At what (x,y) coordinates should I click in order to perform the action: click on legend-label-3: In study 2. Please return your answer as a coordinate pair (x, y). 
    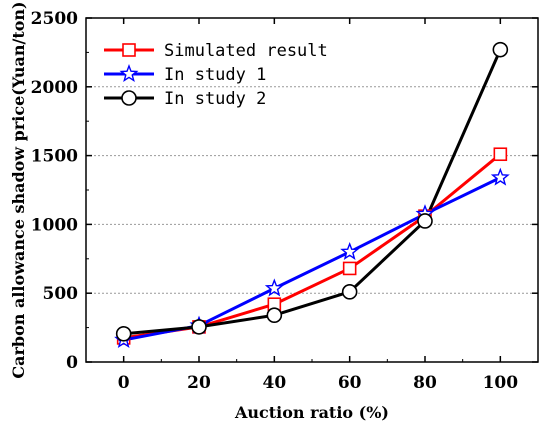
    Looking at the image, I should click on (215, 99).